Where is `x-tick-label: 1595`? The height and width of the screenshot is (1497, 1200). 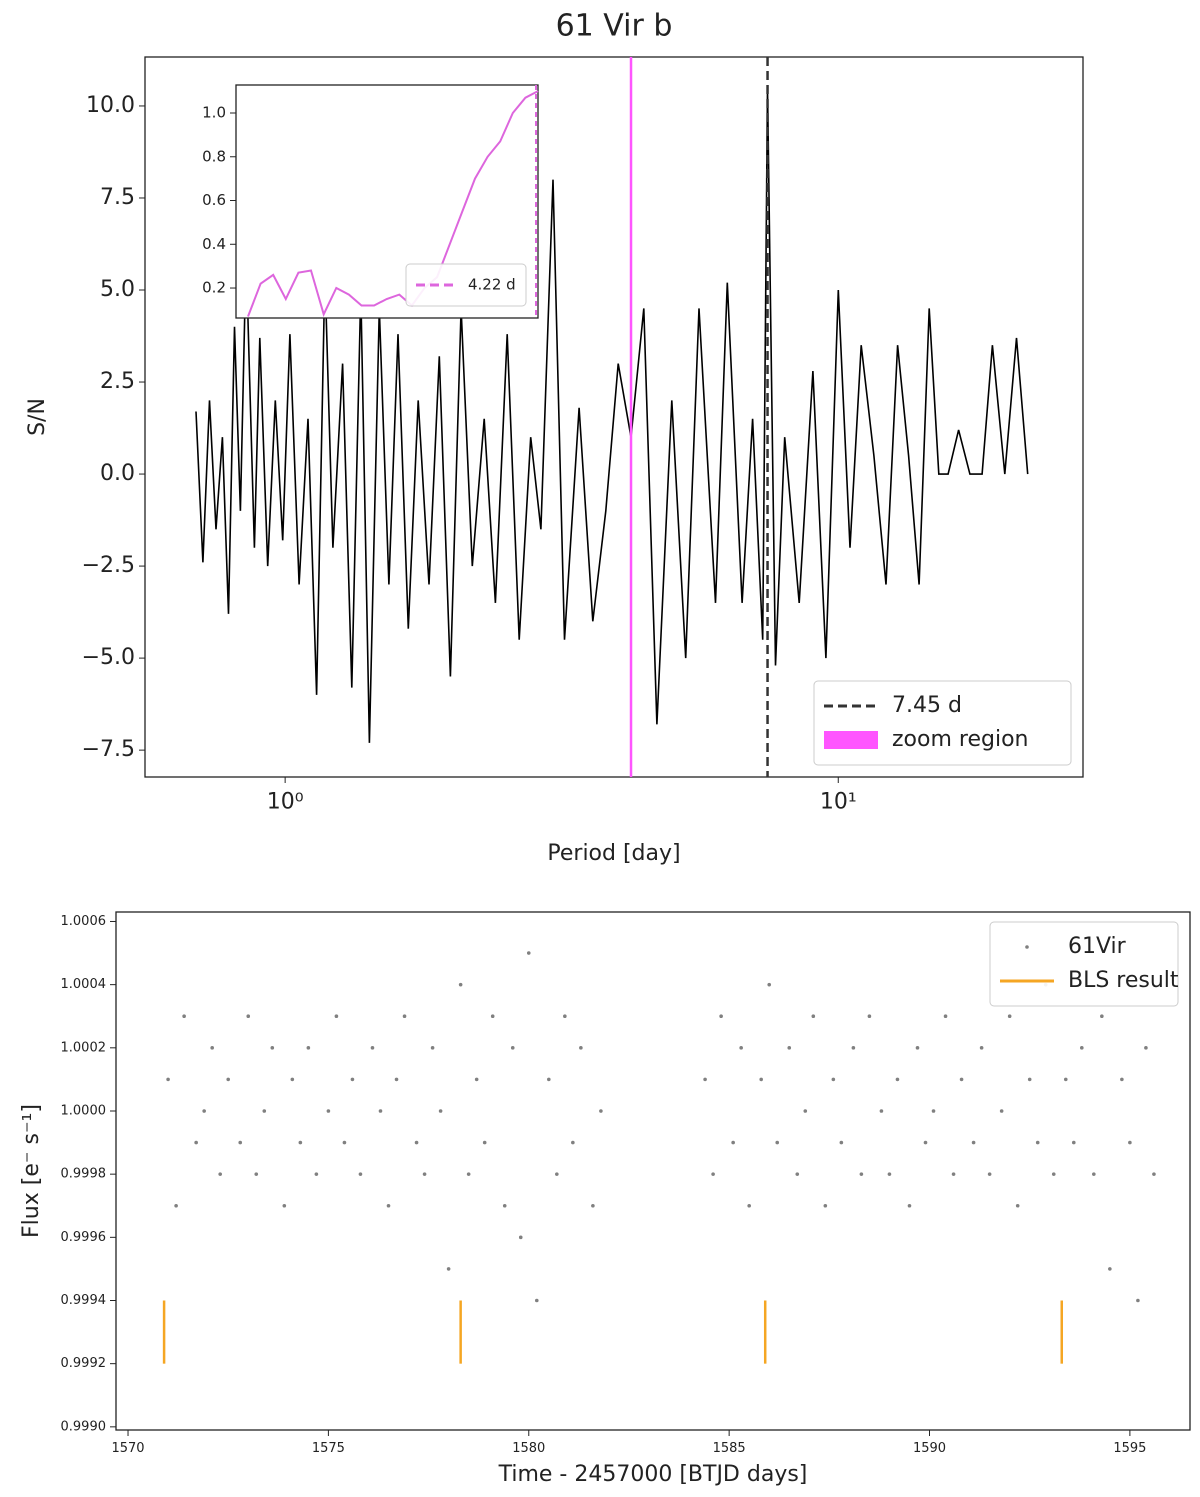 x-tick-label: 1595 is located at coordinates (1129, 1448).